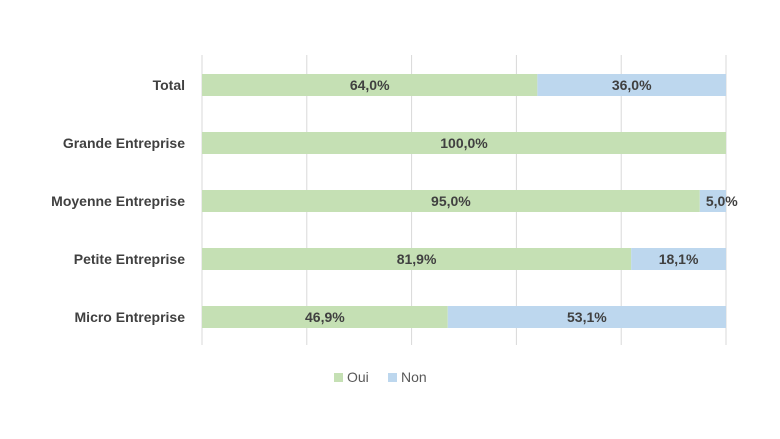 This screenshot has width=780, height=439. I want to click on category-label: Moyenne Entreprise, so click(118, 201).